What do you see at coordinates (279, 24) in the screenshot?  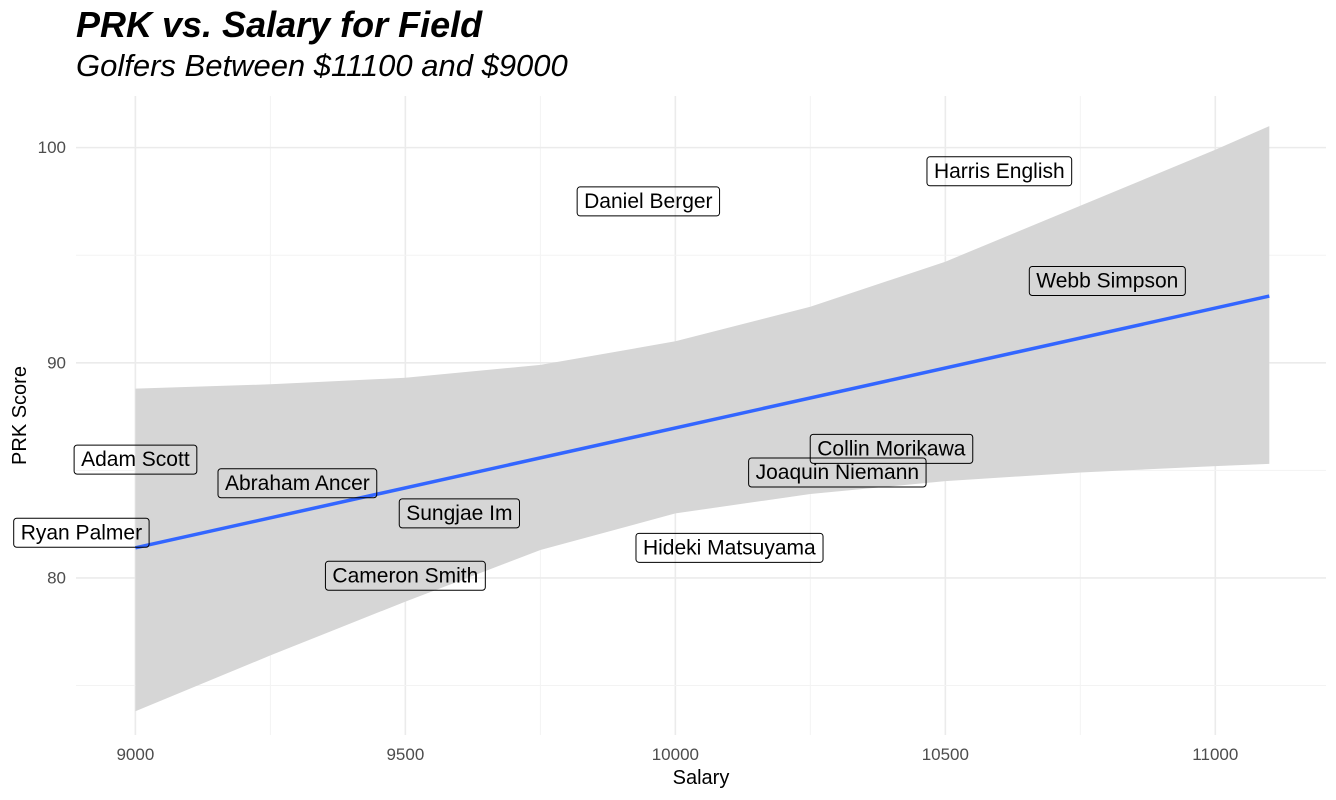 I see `chart-title: PRK vs. Salary for Field` at bounding box center [279, 24].